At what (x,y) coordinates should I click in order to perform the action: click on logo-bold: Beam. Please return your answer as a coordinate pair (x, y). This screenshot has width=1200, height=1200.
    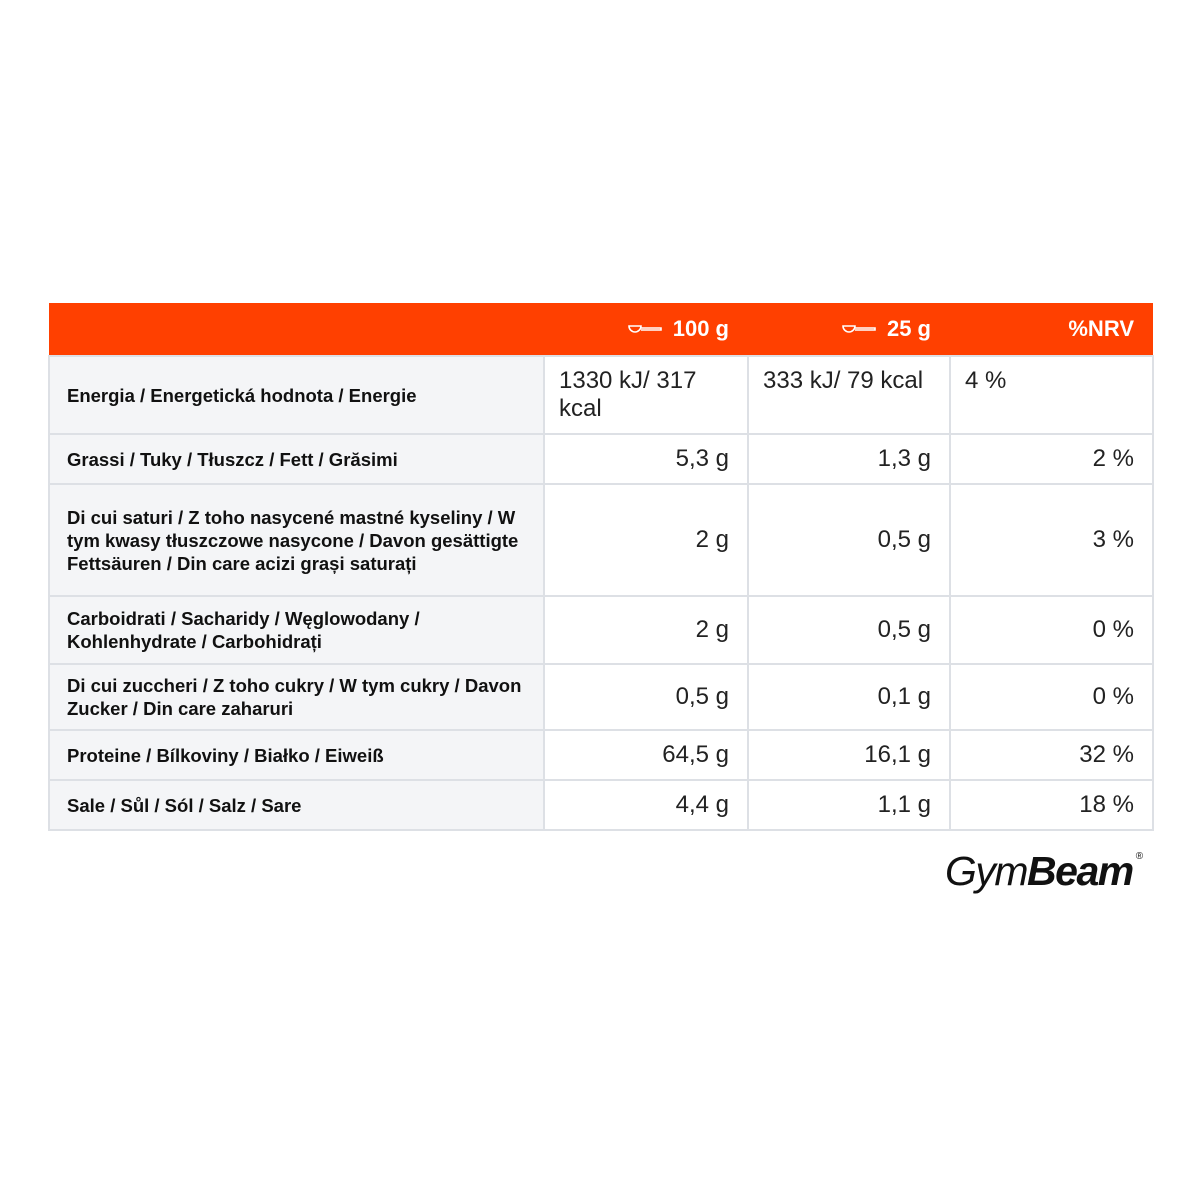
    Looking at the image, I should click on (1080, 871).